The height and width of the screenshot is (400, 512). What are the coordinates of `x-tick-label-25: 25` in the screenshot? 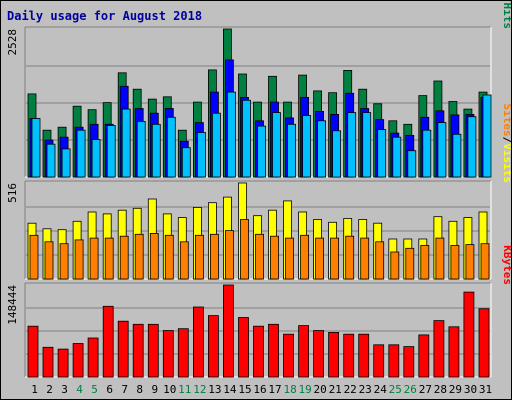 It's located at (395, 389).